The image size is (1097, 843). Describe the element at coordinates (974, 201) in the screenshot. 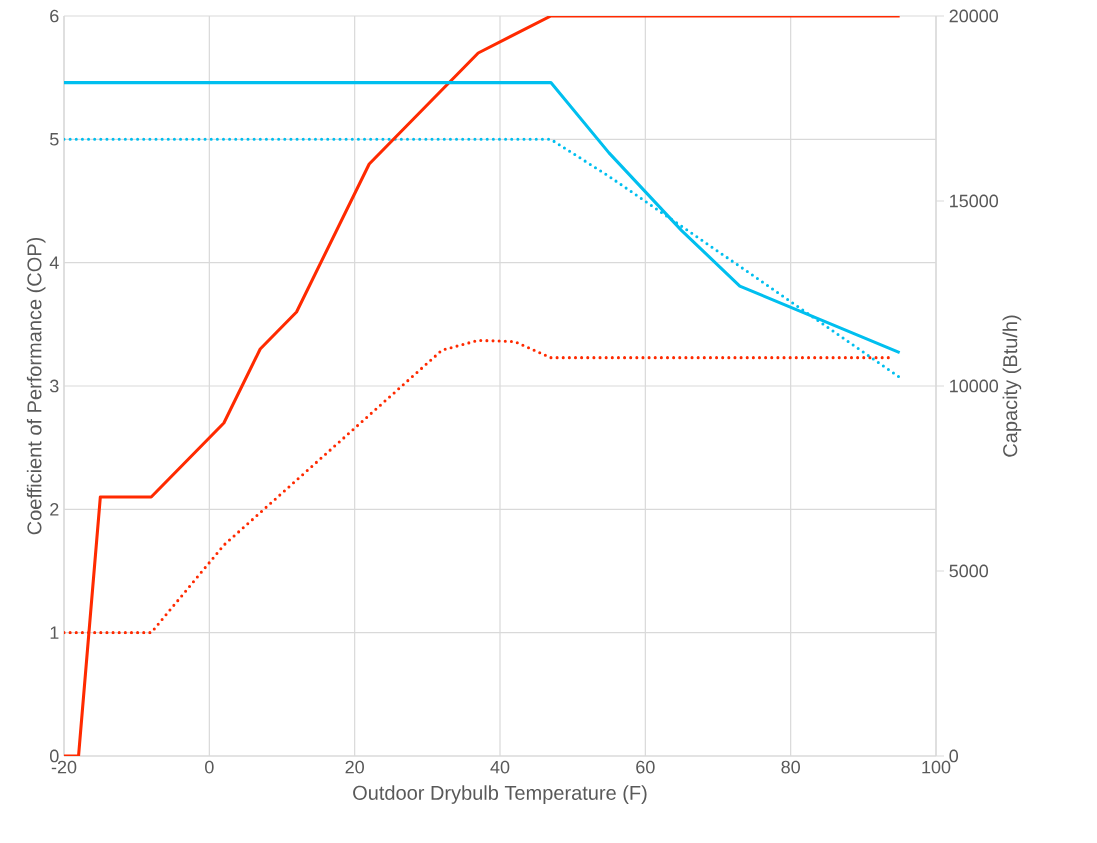

I see `y2-tick-label: 15000` at that location.